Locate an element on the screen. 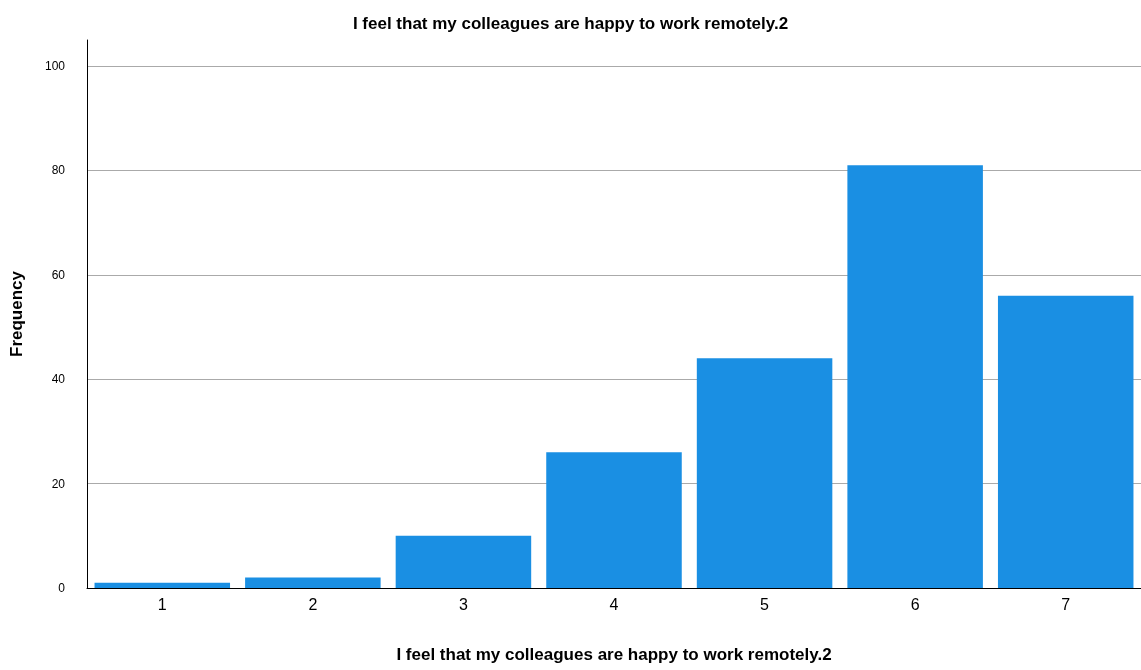 This screenshot has height=670, width=1141. x-tick-label: 5 is located at coordinates (765, 604).